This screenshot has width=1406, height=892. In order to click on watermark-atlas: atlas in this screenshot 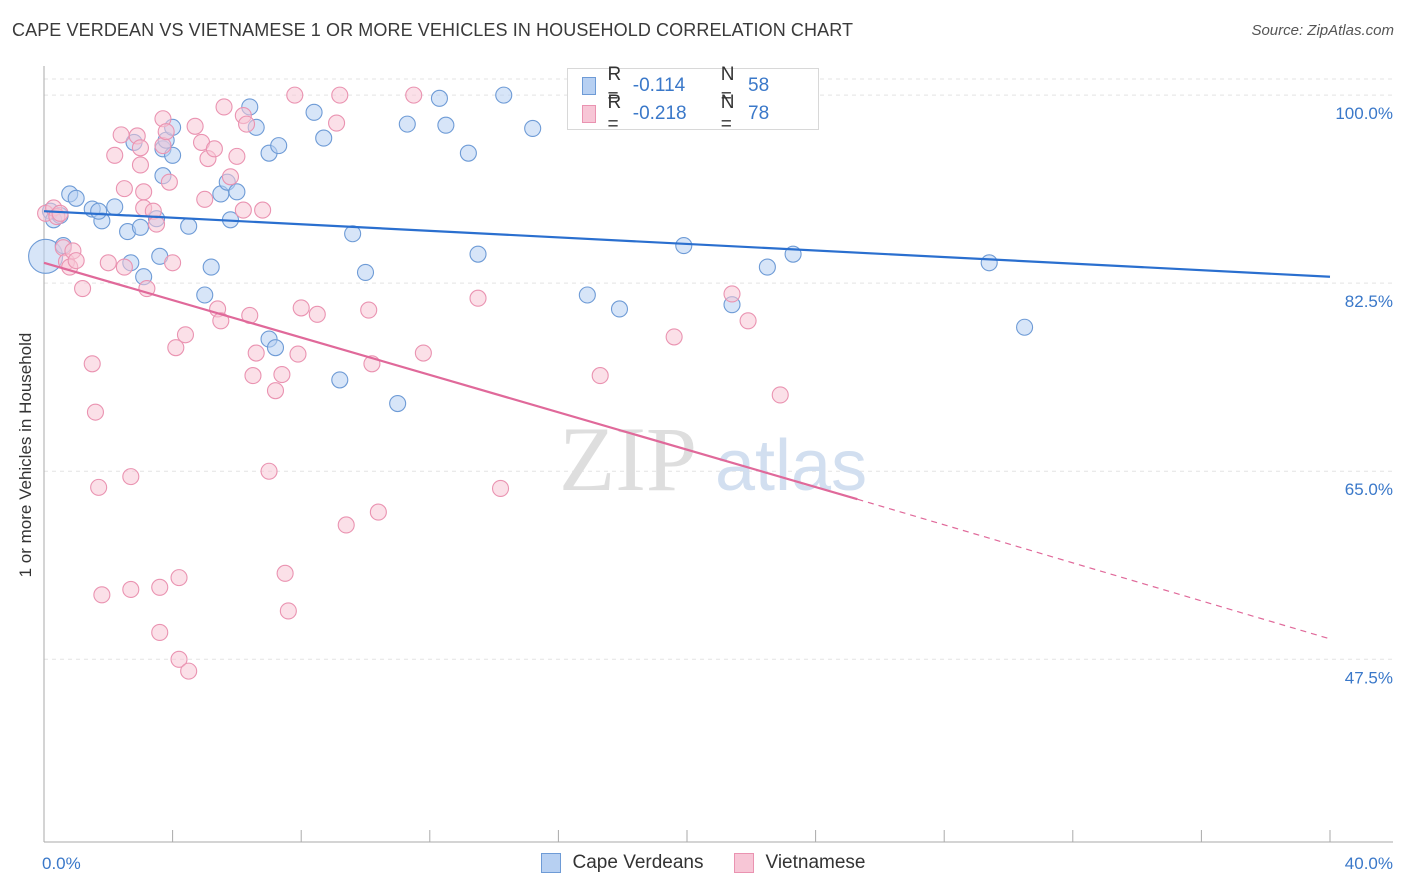, I will do `click(791, 466)`.